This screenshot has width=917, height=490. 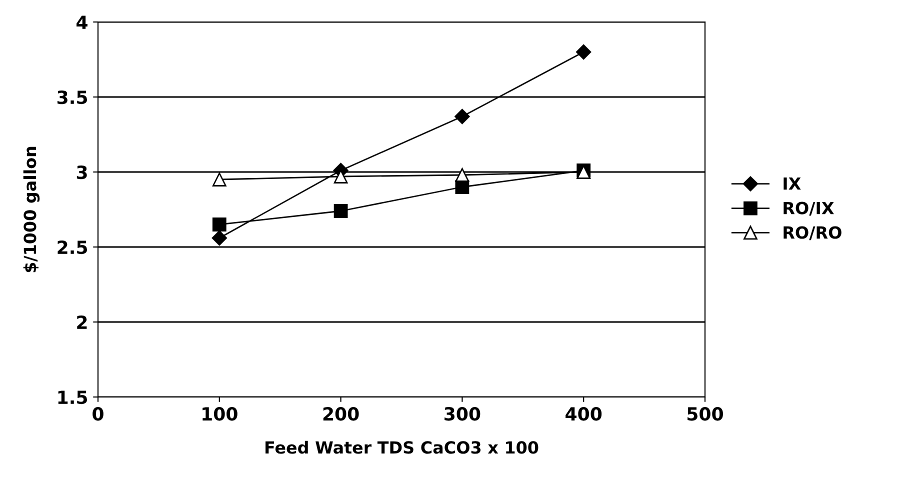 I want to click on legend-label: RO/IX, so click(x=809, y=209).